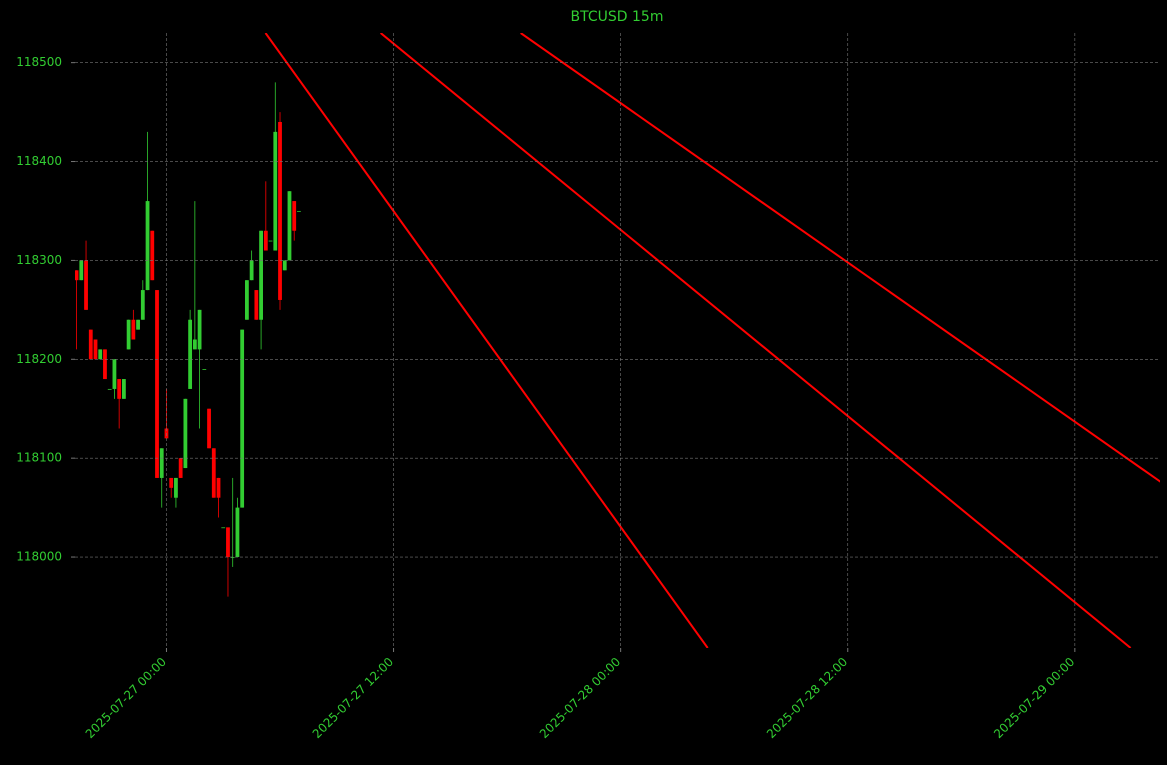  Describe the element at coordinates (617, 17) in the screenshot. I see `chart-title: BTCUSD 15m` at that location.